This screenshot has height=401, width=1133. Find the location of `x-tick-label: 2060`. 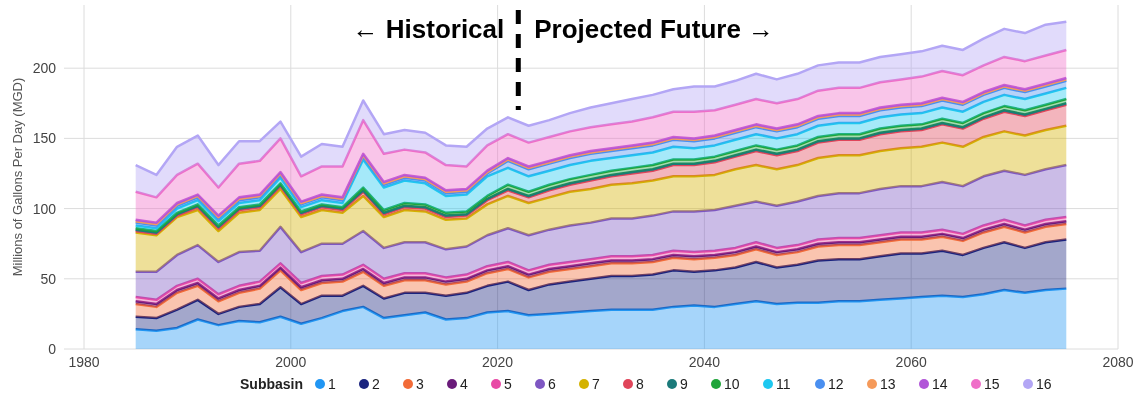

x-tick-label: 2060 is located at coordinates (911, 362).